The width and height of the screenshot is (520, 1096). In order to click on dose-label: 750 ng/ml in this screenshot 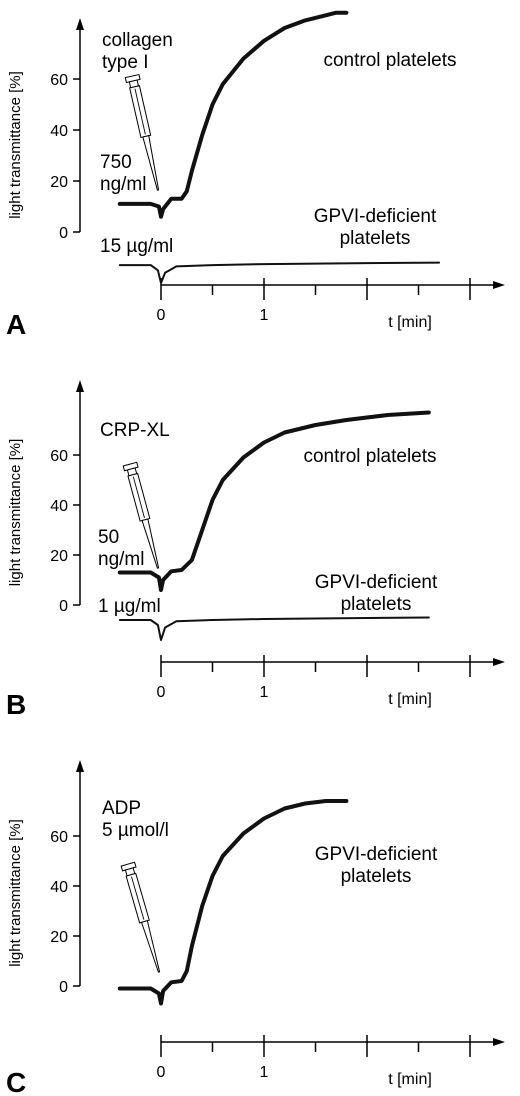, I will do `click(123, 173)`.